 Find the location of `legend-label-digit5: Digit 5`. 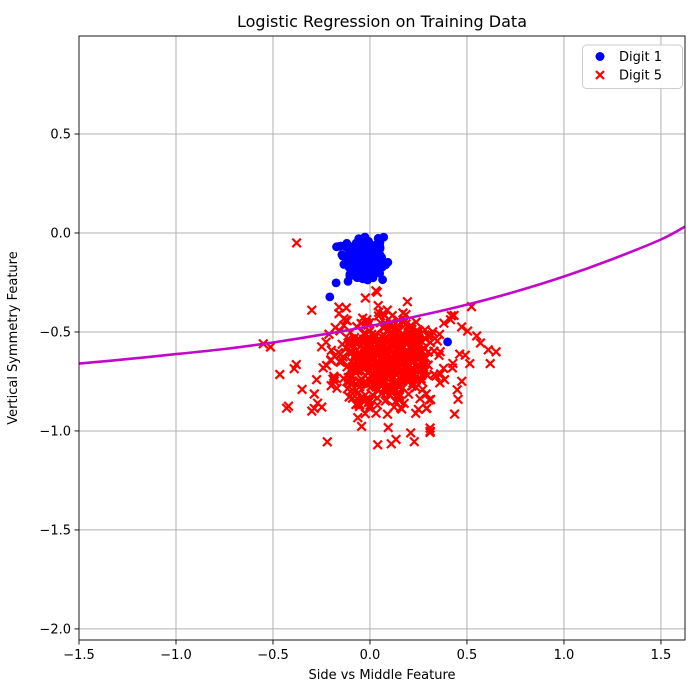

legend-label-digit5: Digit 5 is located at coordinates (640, 76).